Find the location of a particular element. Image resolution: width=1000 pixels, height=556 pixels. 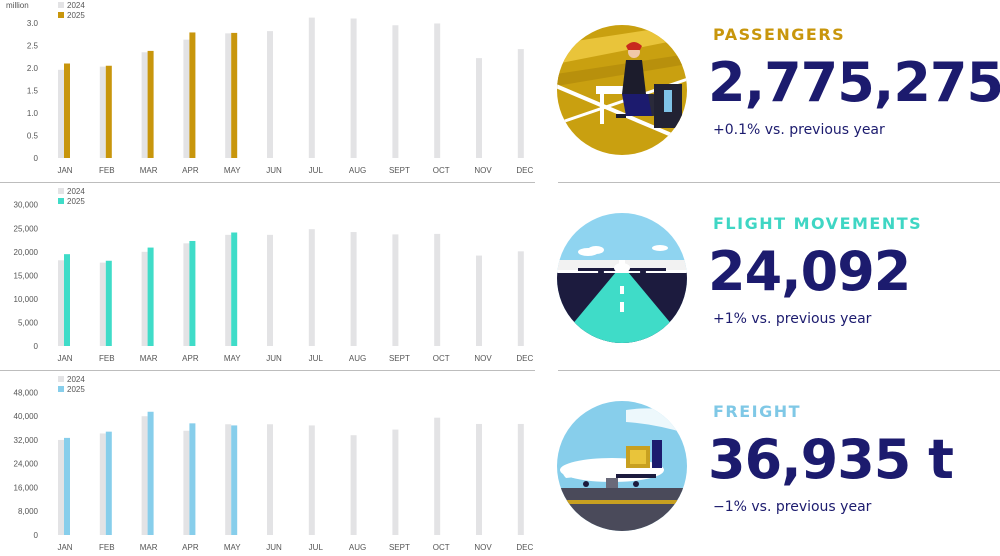

bar-2024-nov is located at coordinates (479, 108).